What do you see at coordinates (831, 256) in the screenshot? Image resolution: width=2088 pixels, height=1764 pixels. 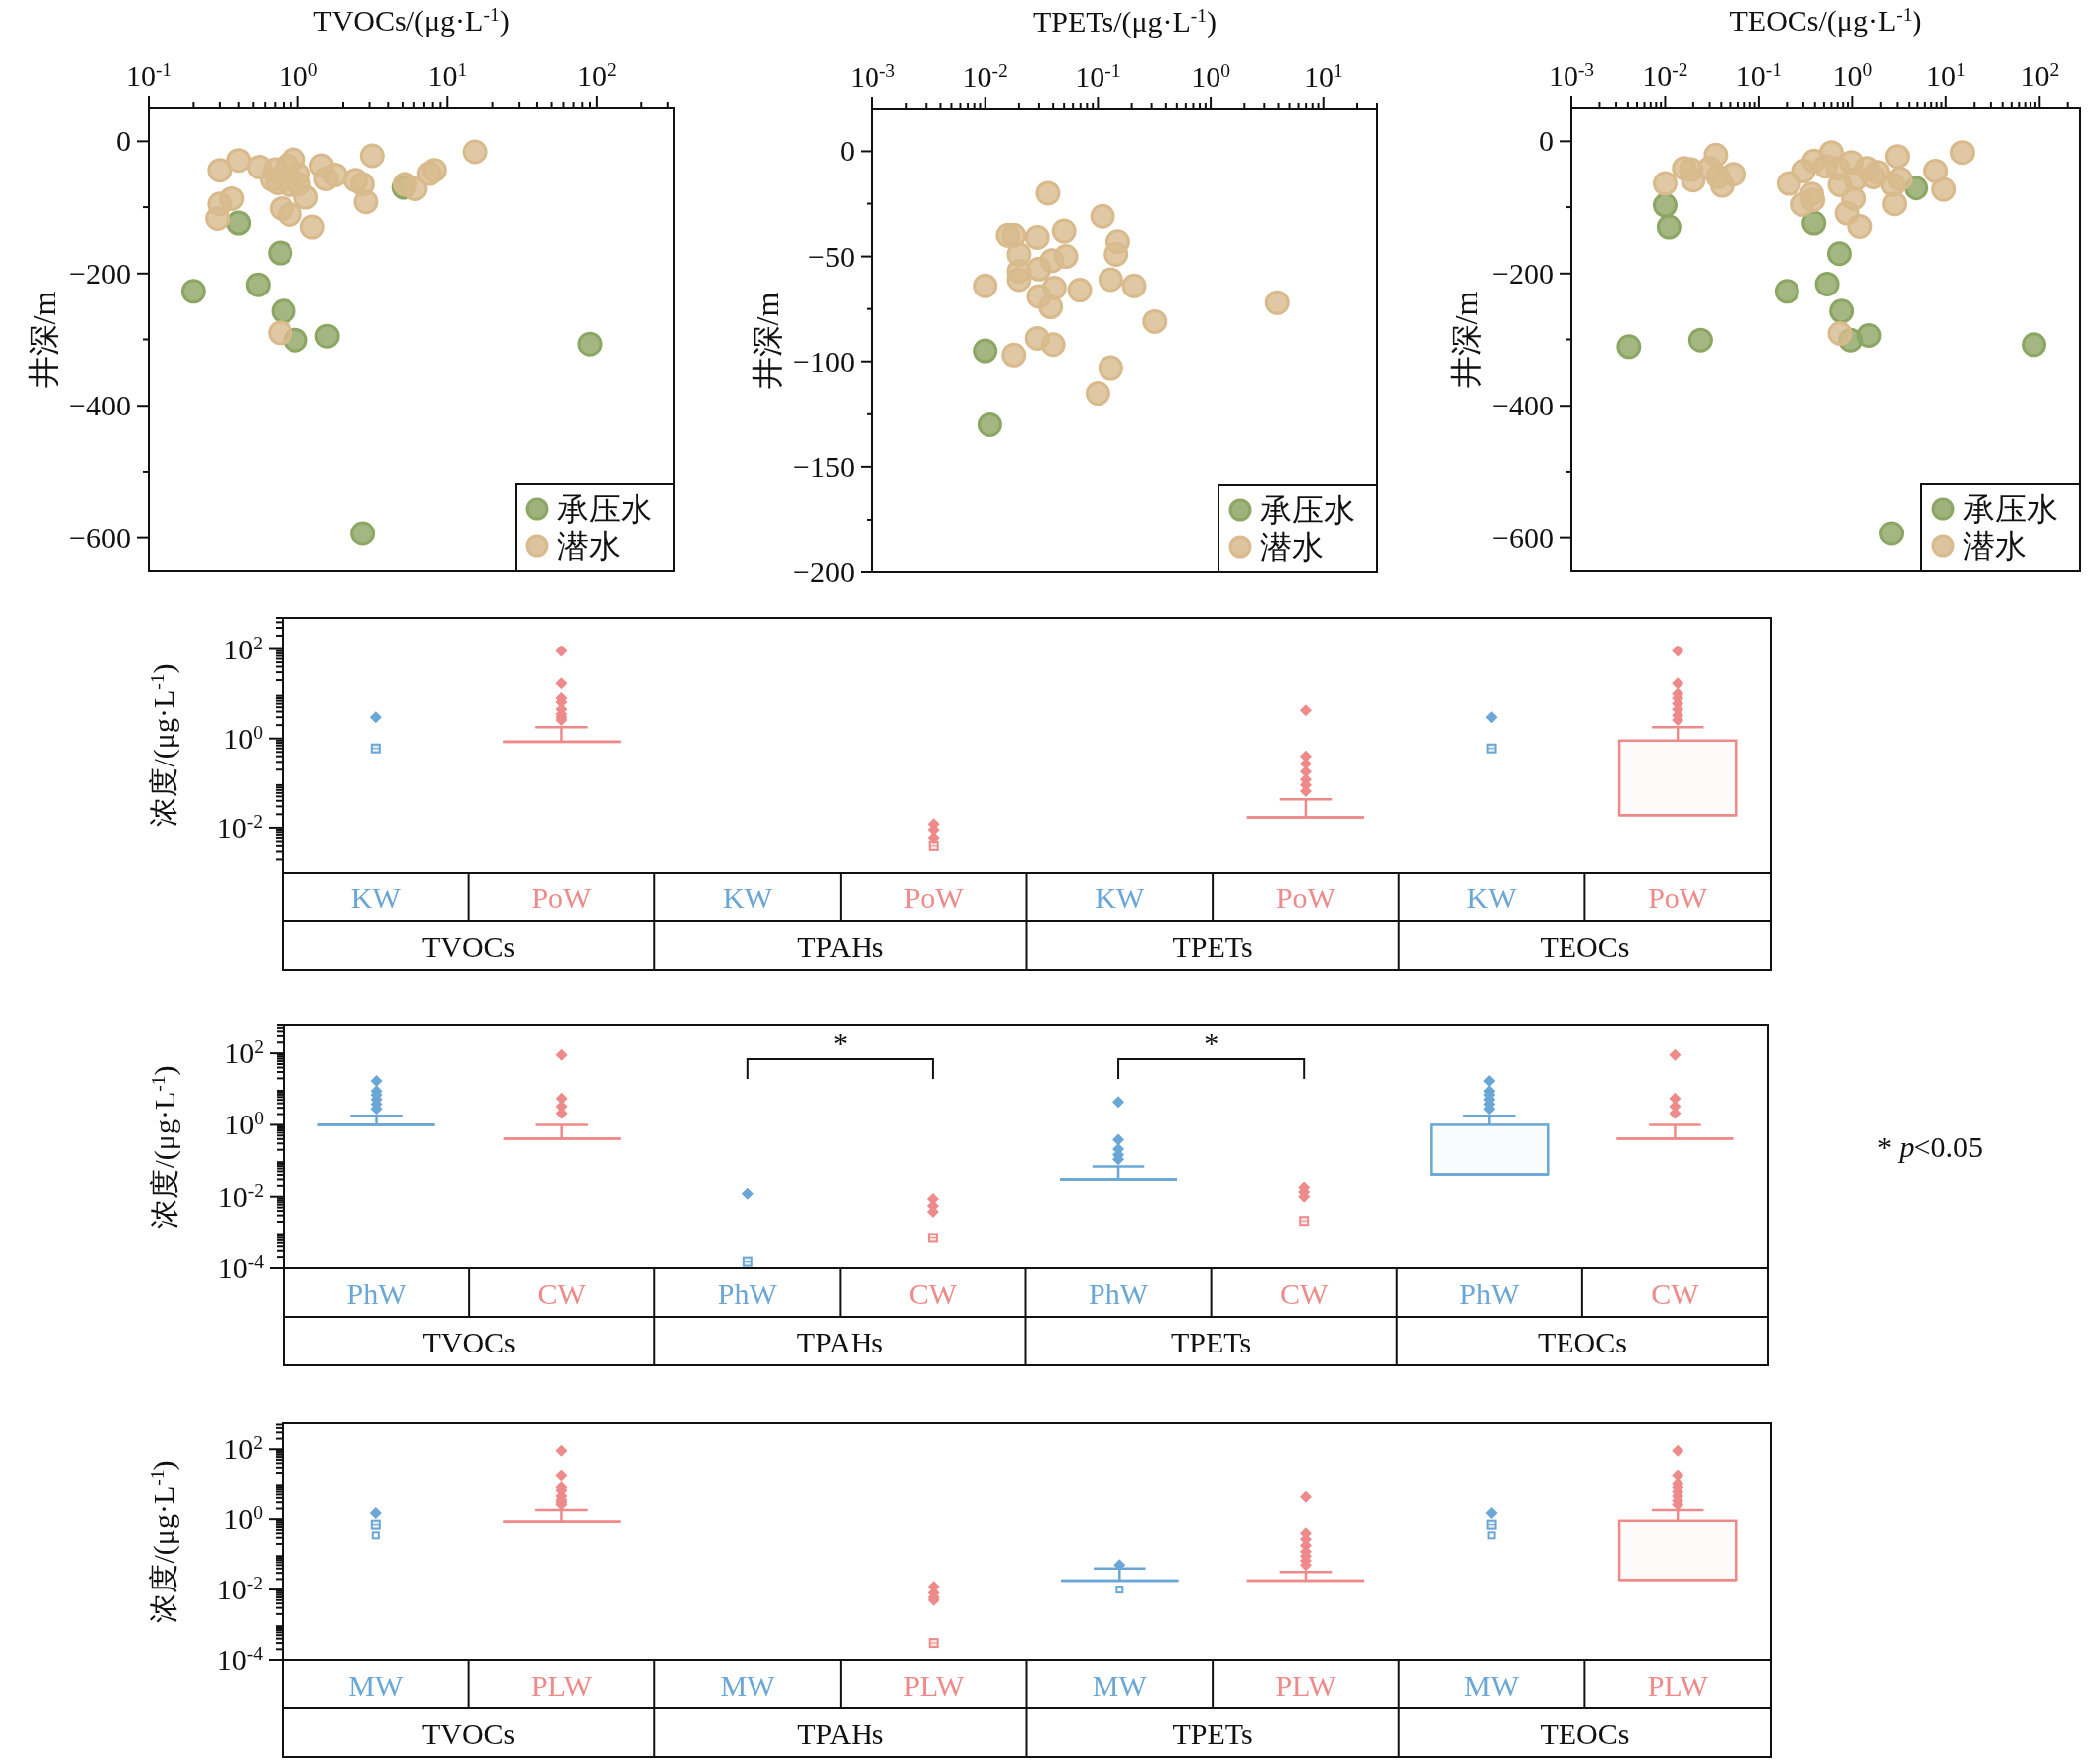 I see `y-tick-label: −50` at bounding box center [831, 256].